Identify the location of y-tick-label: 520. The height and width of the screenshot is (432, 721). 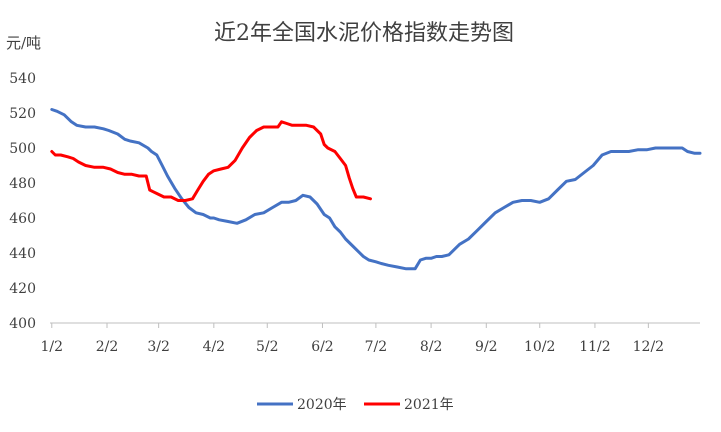
(22, 114).